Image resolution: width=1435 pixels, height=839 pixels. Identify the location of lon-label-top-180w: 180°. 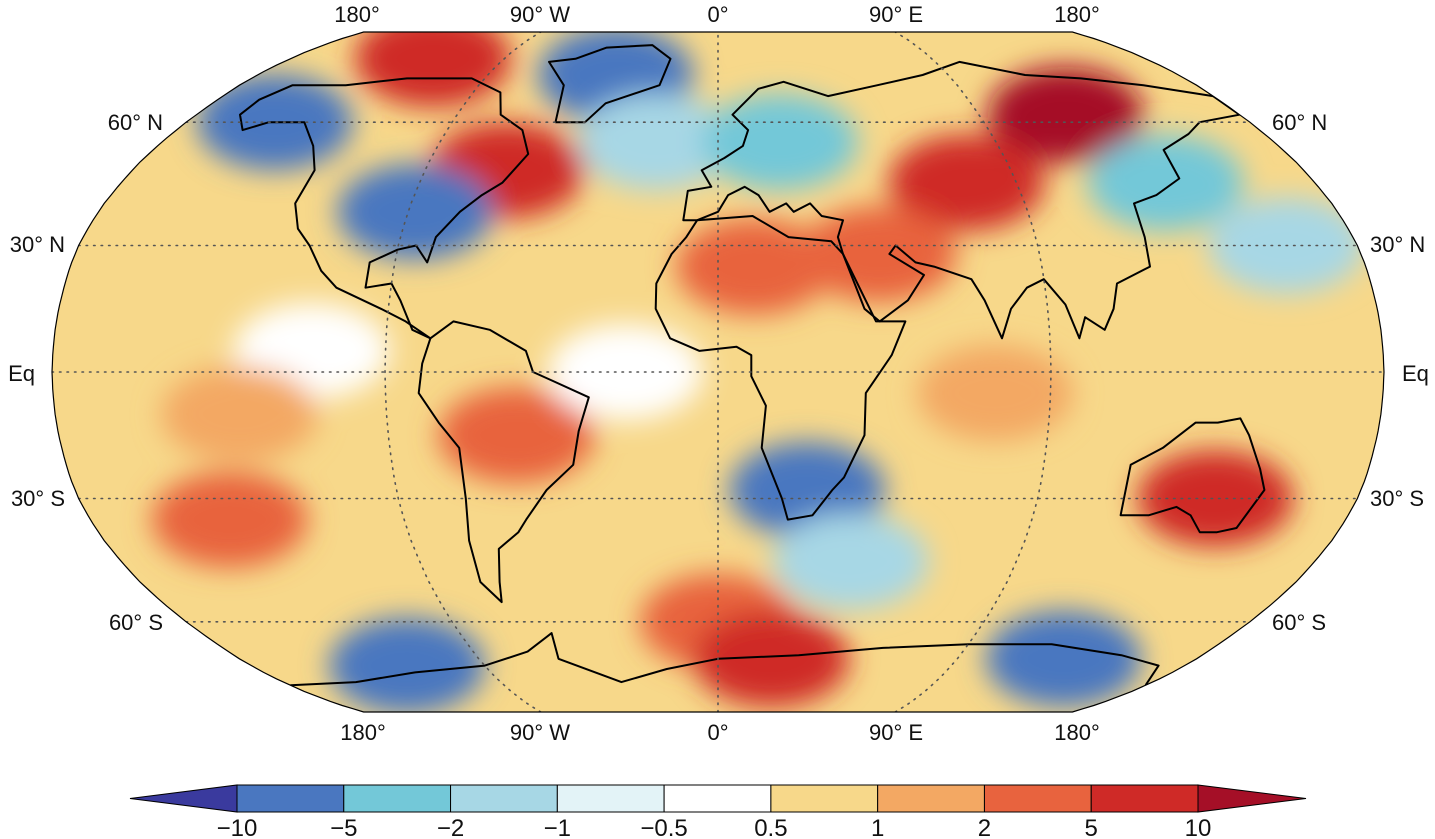
(357, 14).